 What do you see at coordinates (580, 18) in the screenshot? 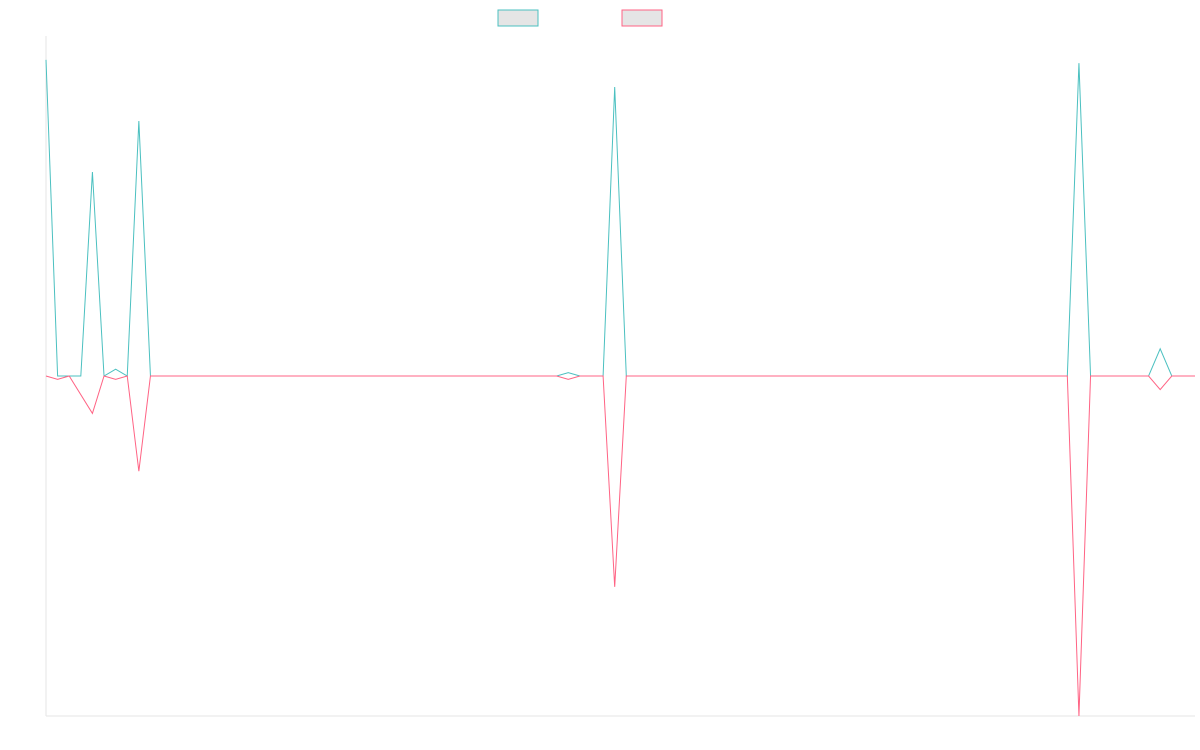
I see `legend` at bounding box center [580, 18].